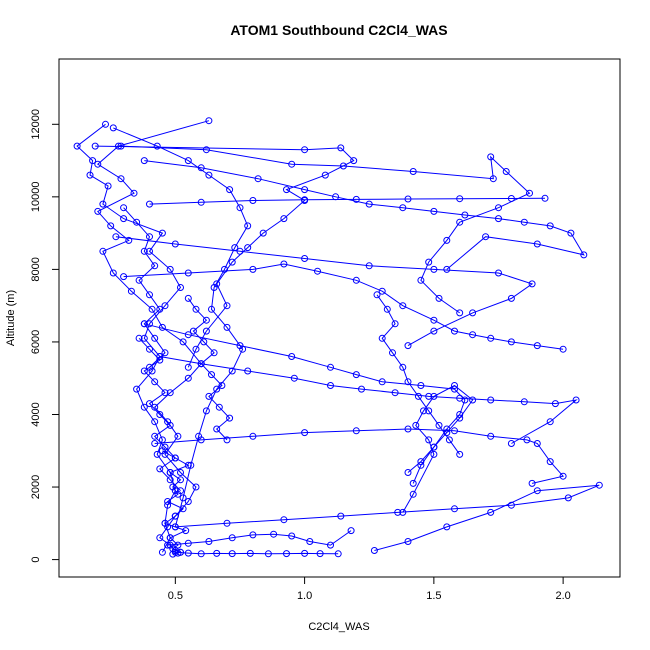 This screenshot has width=650, height=650. Describe the element at coordinates (369, 589) in the screenshot. I see `x-axis: 0.5 1.0 1.5 2.0` at that location.